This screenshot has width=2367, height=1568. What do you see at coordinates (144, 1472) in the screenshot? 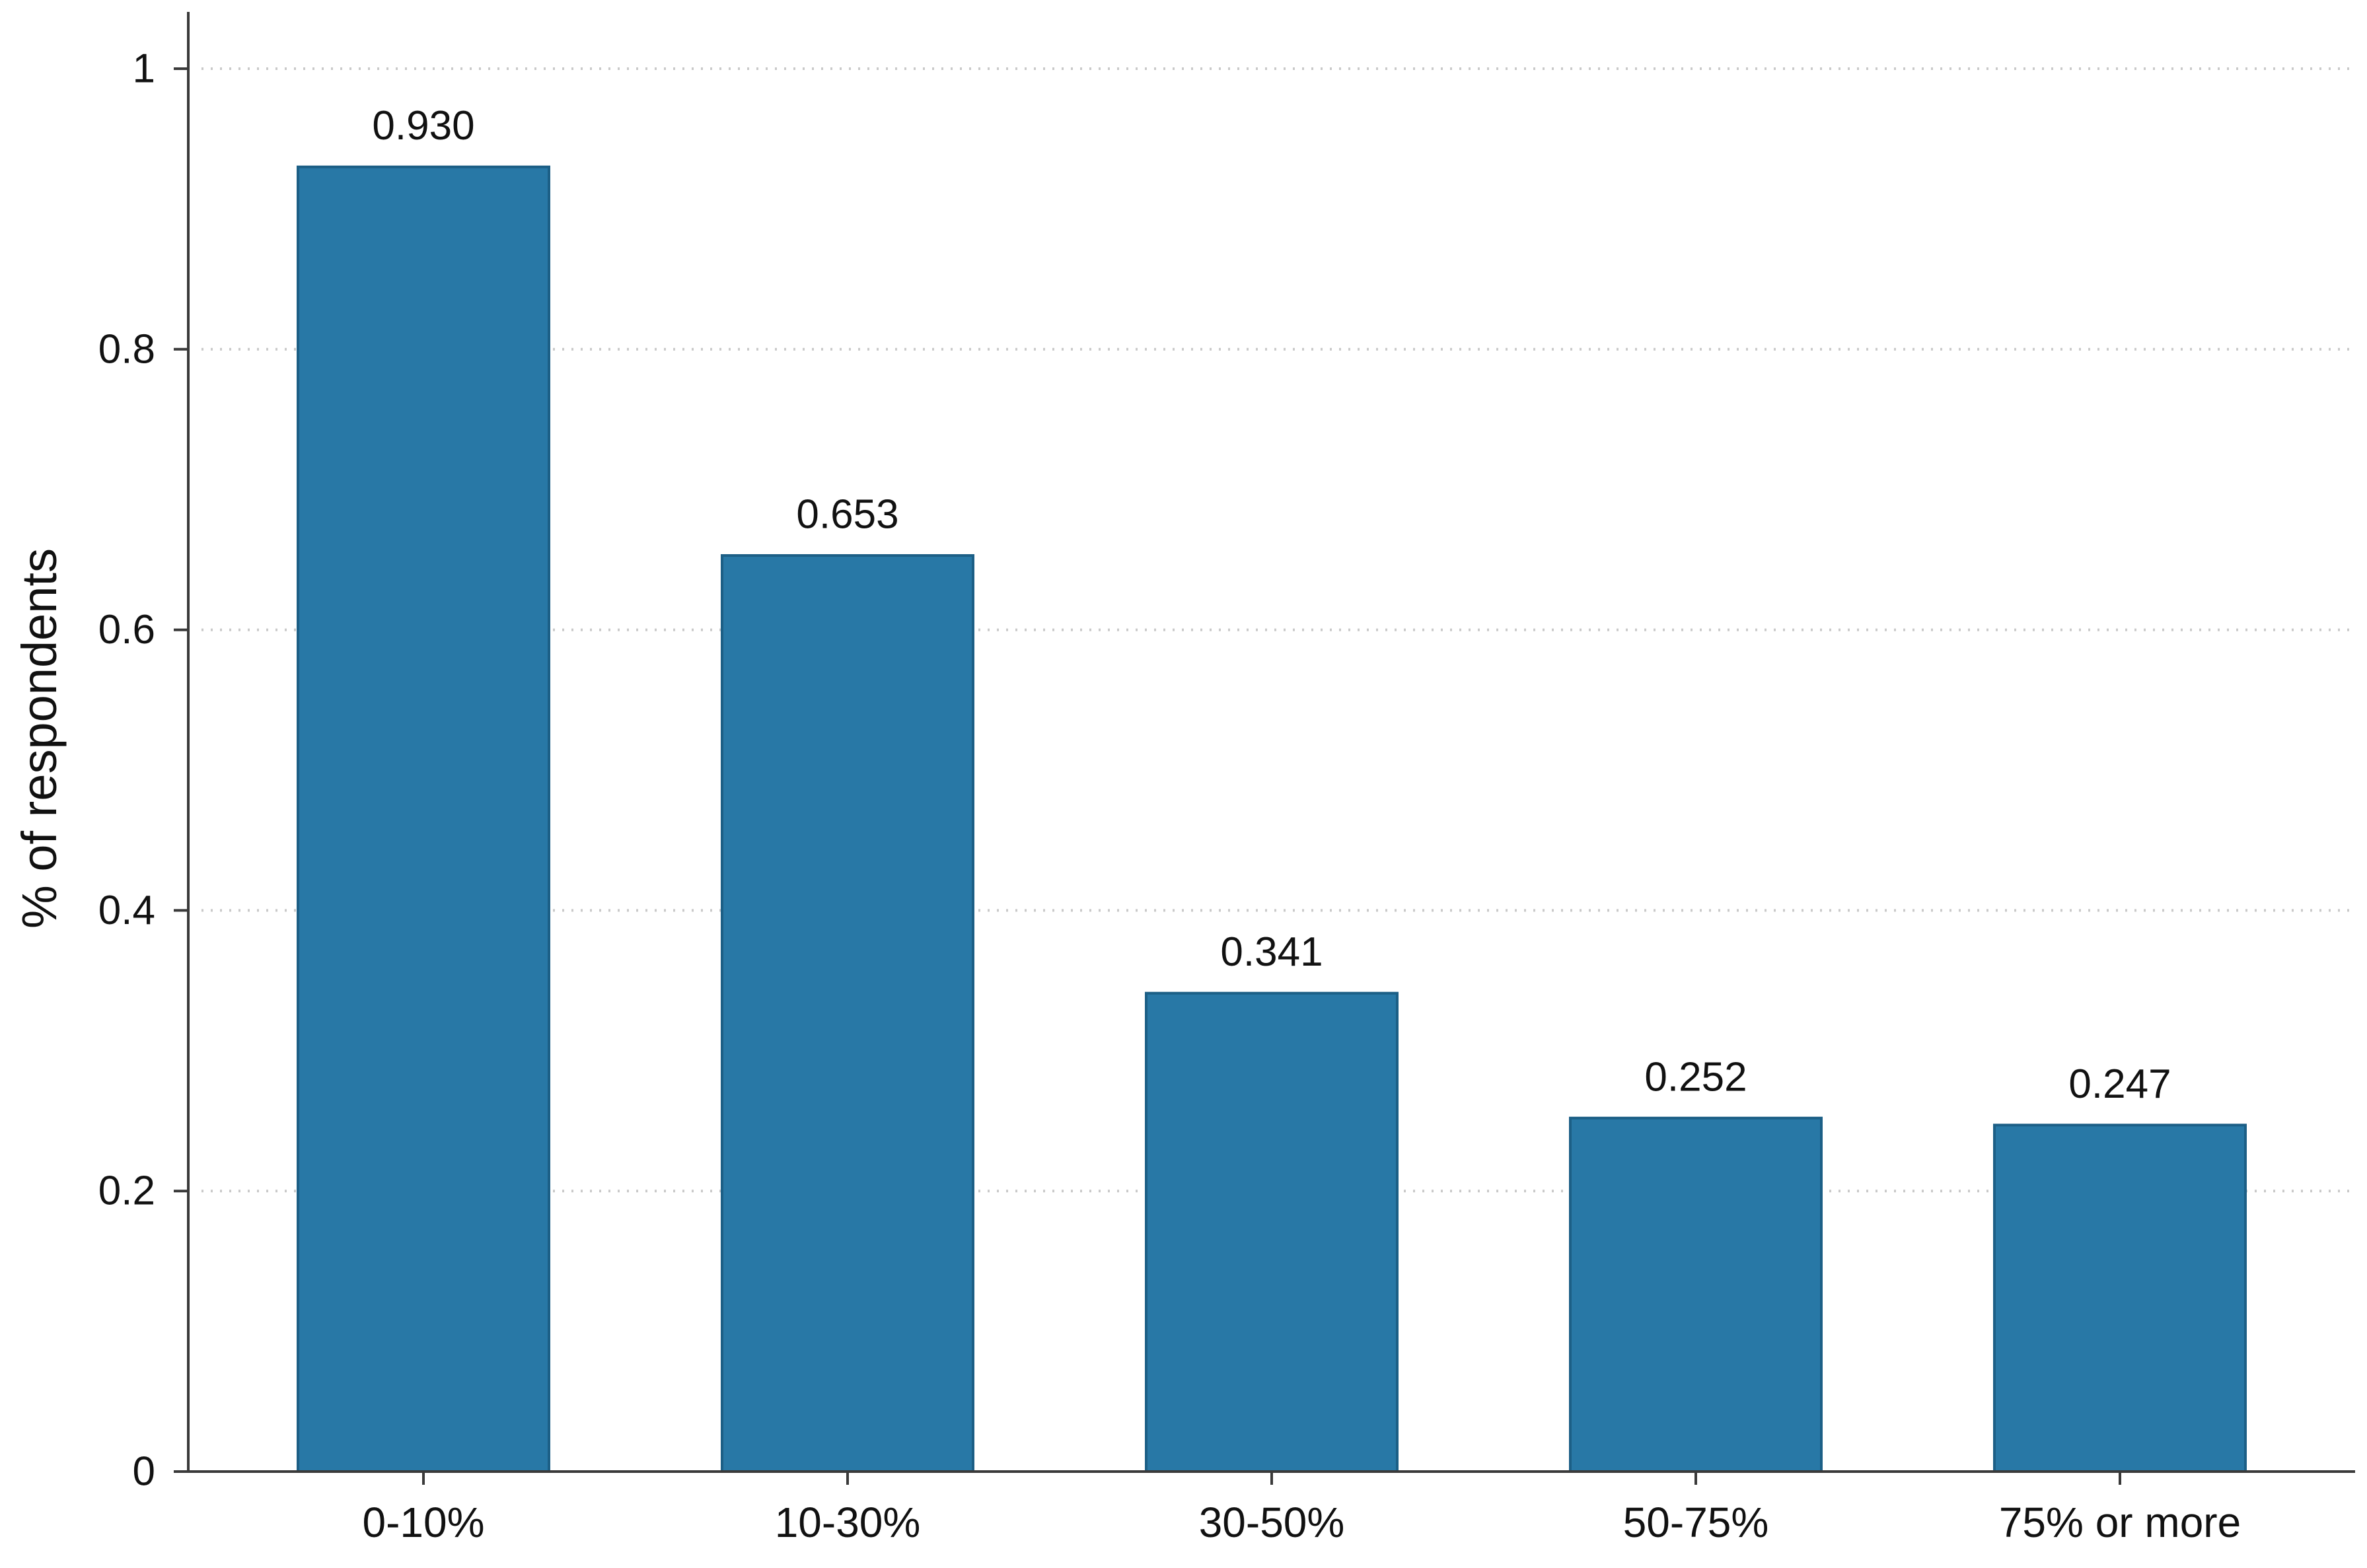
I see `y-tick-label: 0` at bounding box center [144, 1472].